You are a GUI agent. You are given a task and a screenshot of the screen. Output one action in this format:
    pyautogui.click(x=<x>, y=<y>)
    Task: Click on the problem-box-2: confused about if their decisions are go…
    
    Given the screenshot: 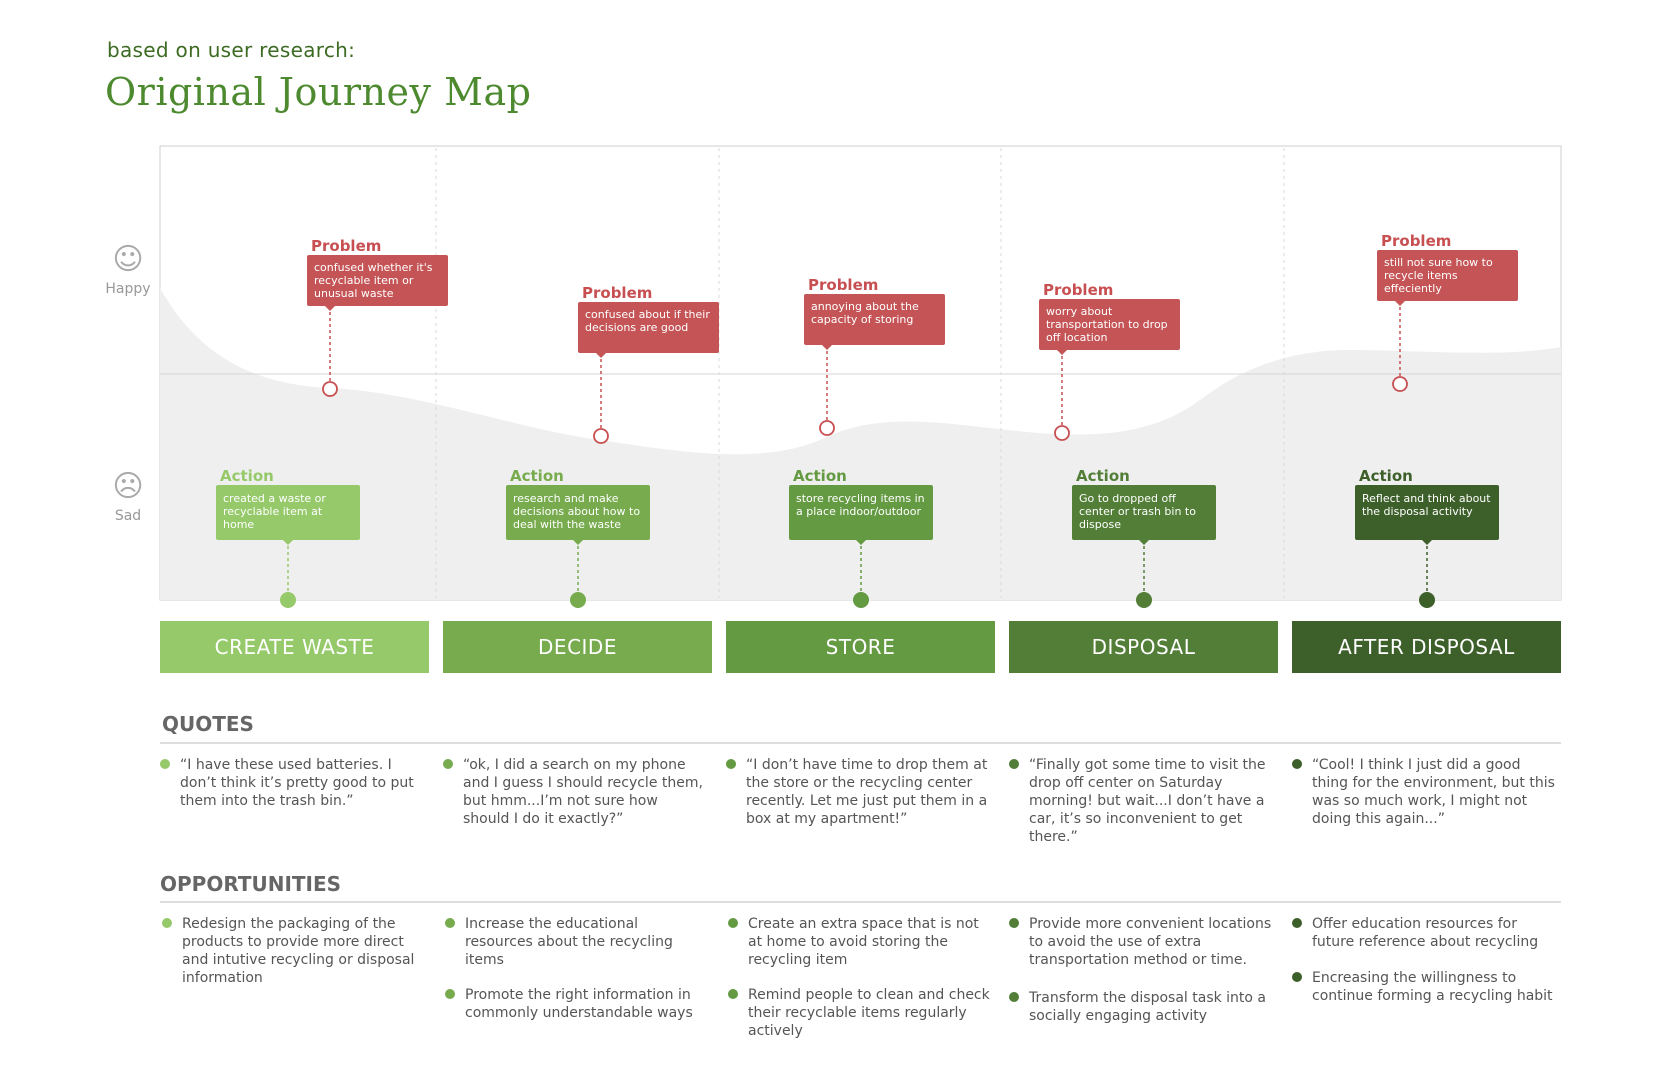 What is the action you would take?
    pyautogui.click(x=648, y=327)
    